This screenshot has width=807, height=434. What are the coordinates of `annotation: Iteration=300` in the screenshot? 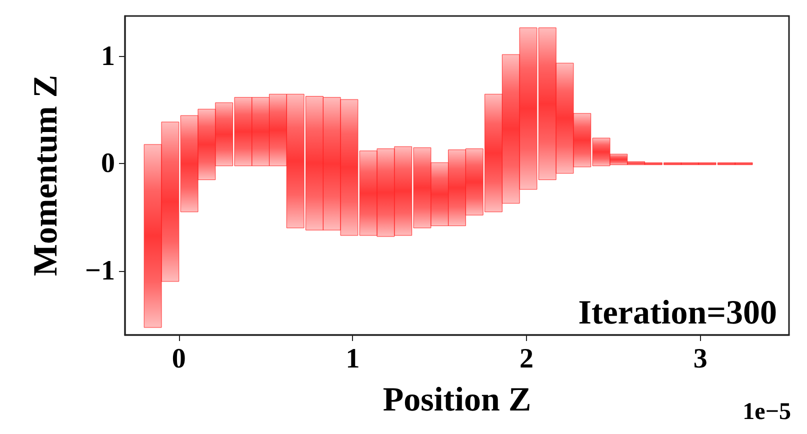 It's located at (678, 313).